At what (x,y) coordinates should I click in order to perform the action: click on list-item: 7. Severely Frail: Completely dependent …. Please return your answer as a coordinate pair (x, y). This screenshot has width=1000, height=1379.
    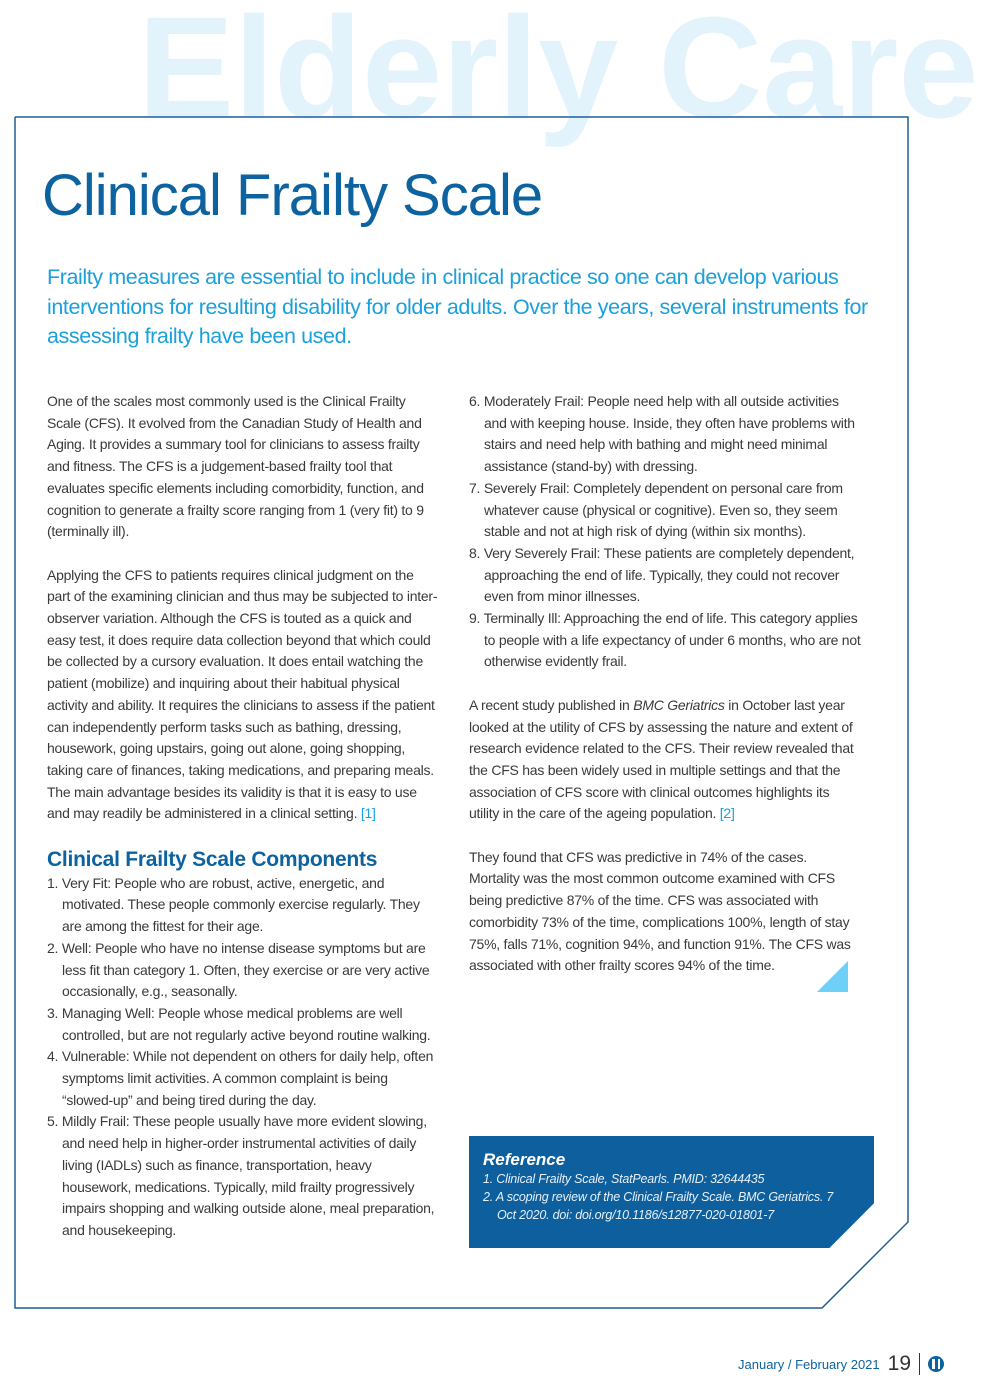
    Looking at the image, I should click on (656, 509).